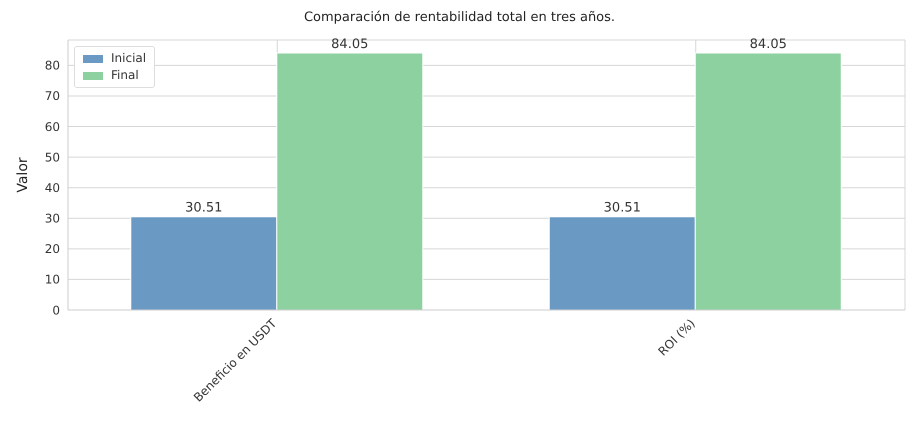  What do you see at coordinates (459, 18) in the screenshot?
I see `chart-title: Comparación de rentabilidad total en tres años.` at bounding box center [459, 18].